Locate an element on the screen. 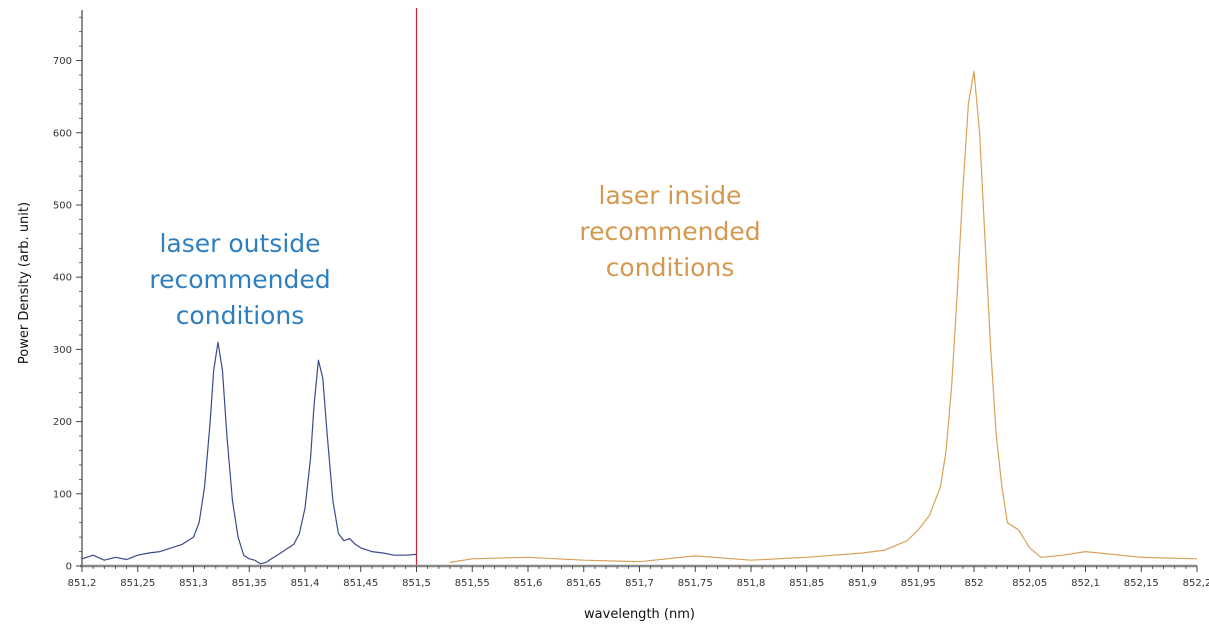 This screenshot has height=626, width=1209. x-tick-label: 851,8 is located at coordinates (751, 583).